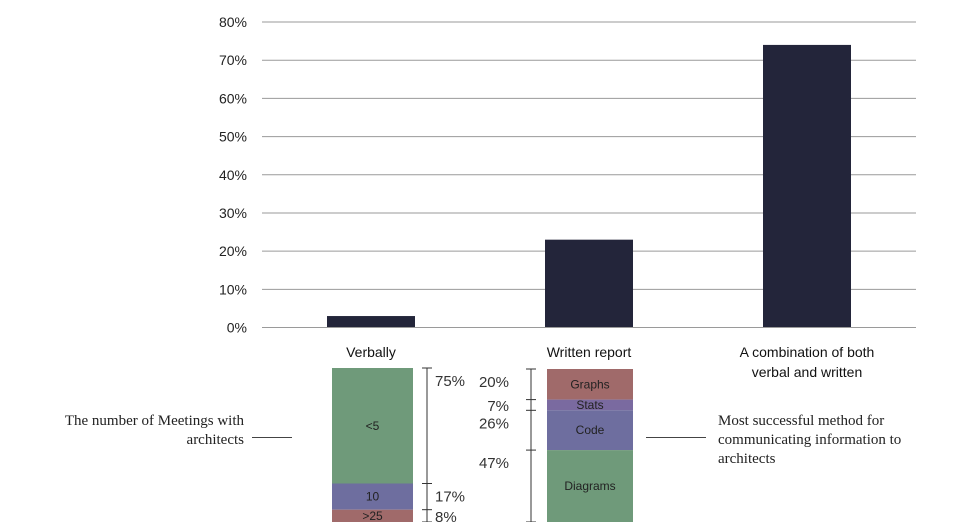  Describe the element at coordinates (807, 362) in the screenshot. I see `category-label: A combination of both verbal and written` at that location.